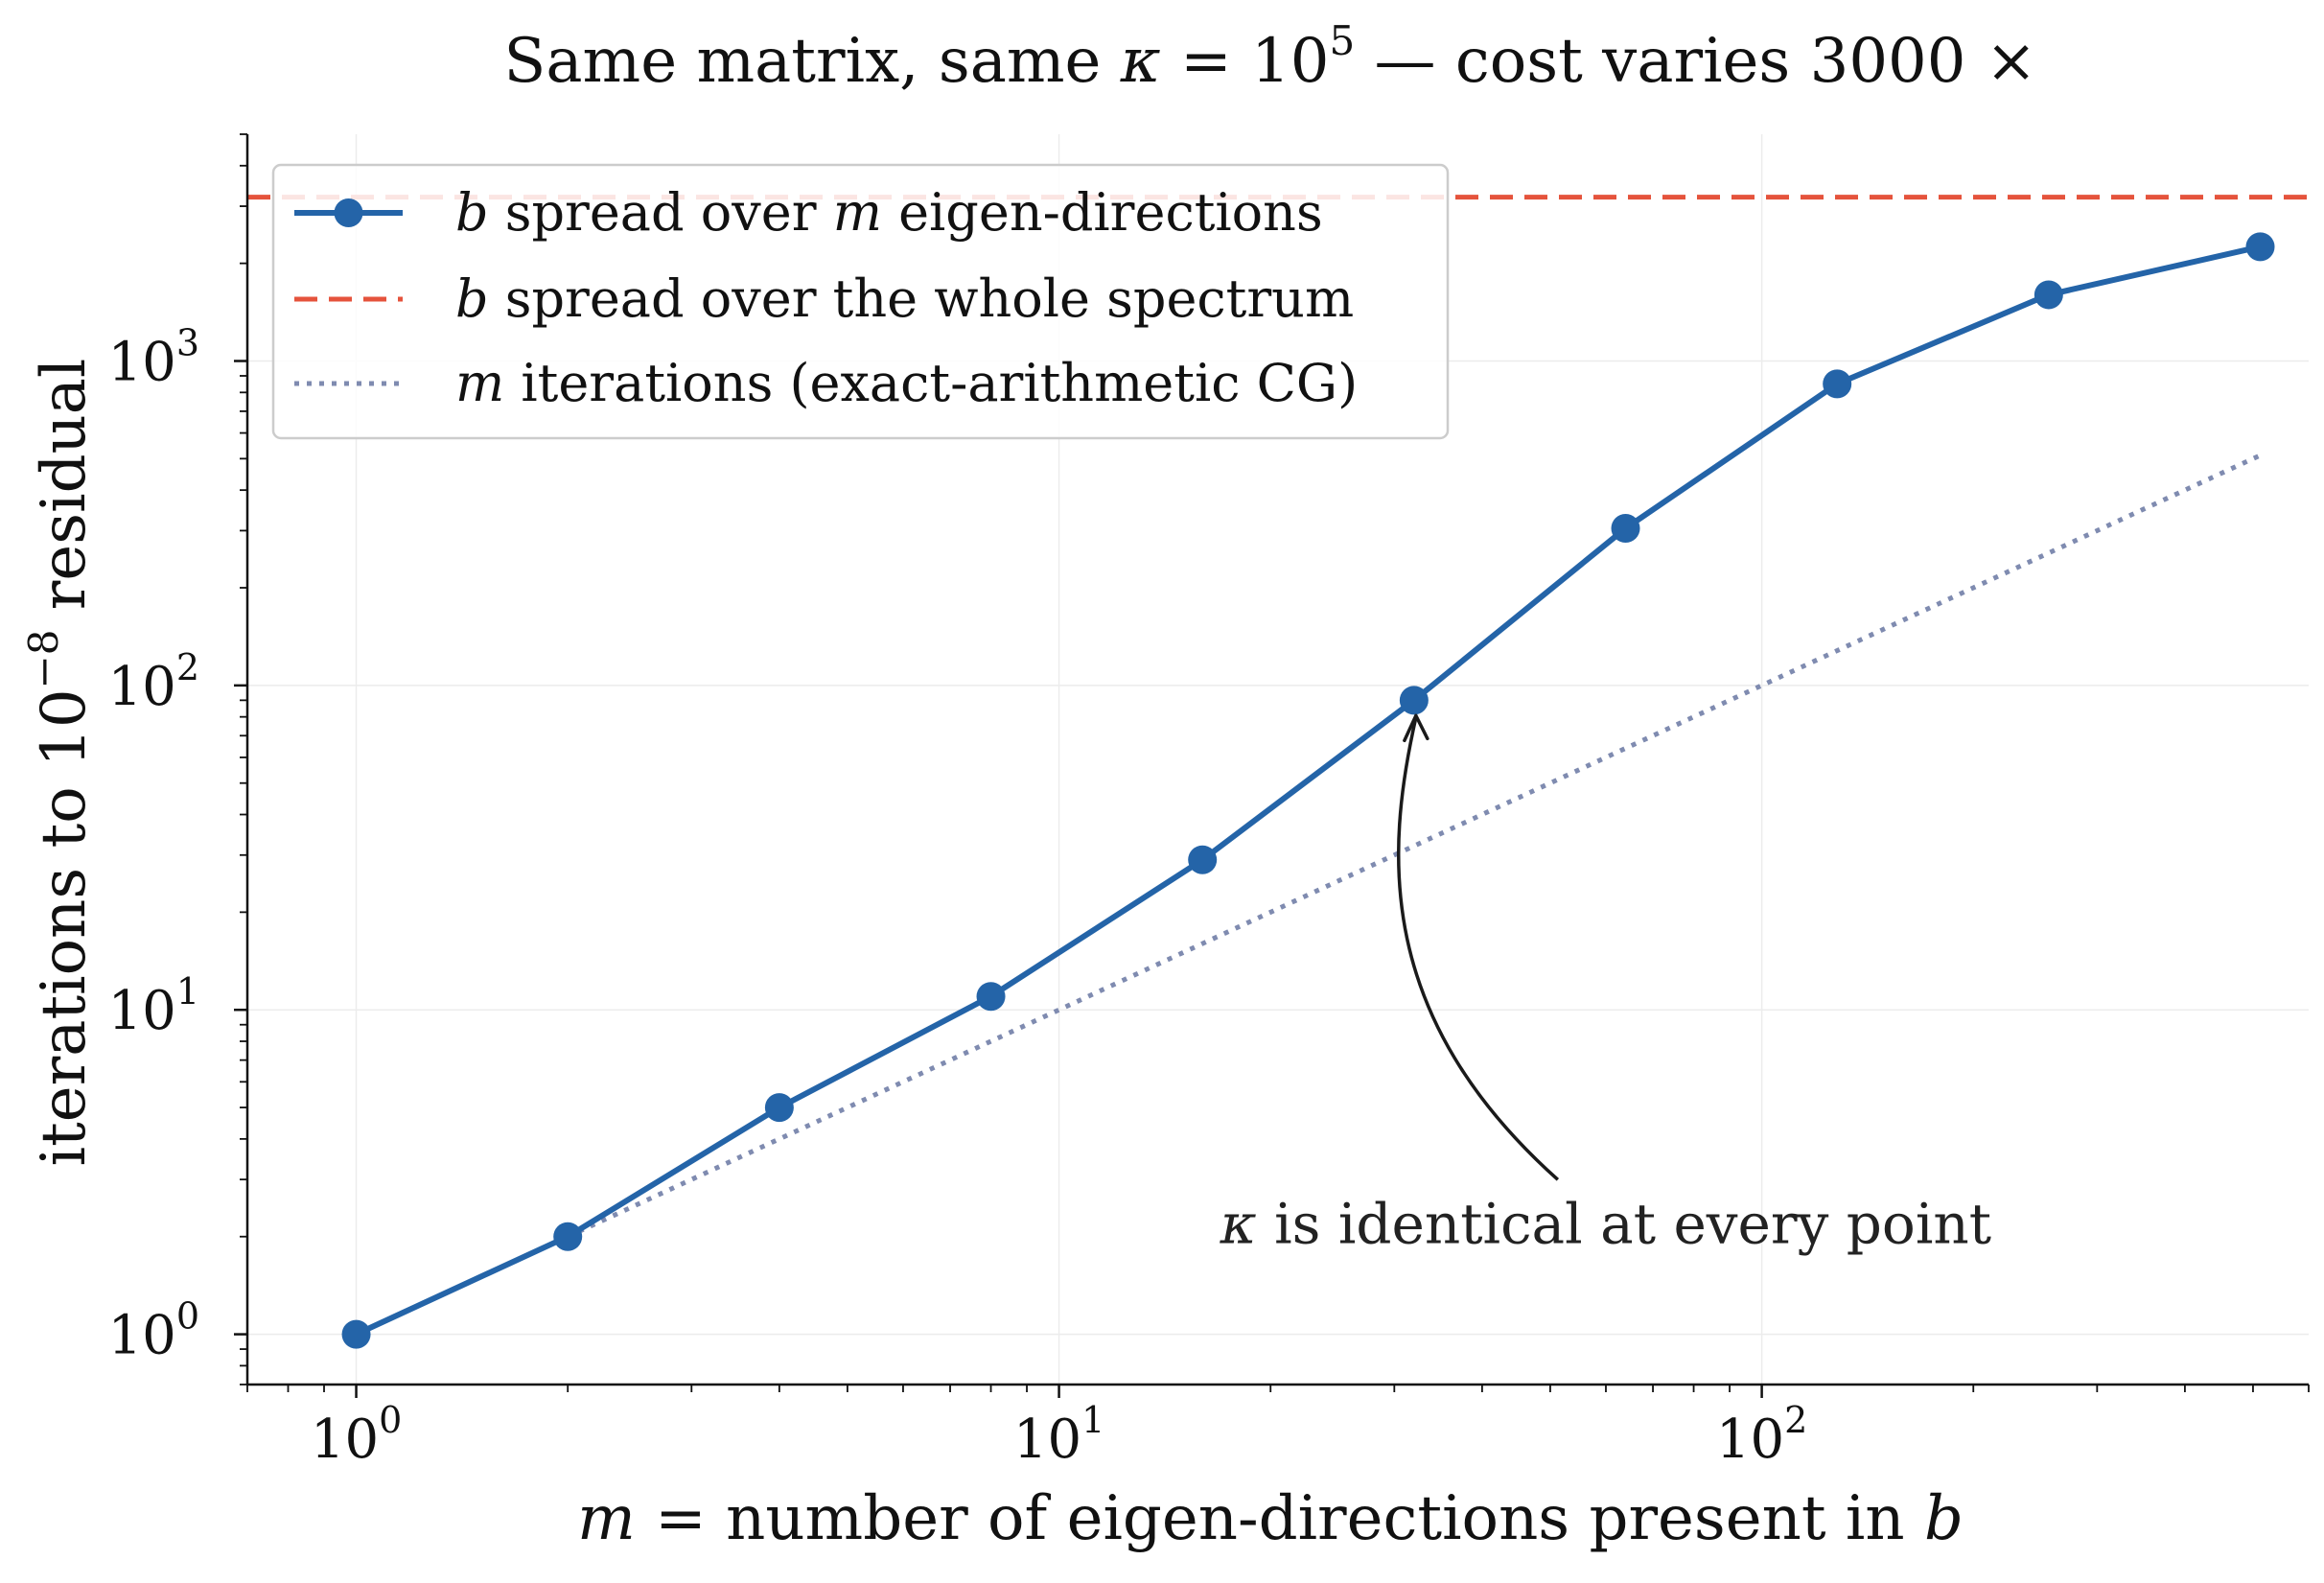 Image resolution: width=2324 pixels, height=1583 pixels. What do you see at coordinates (2000, 62) in the screenshot?
I see `title-times: ×` at bounding box center [2000, 62].